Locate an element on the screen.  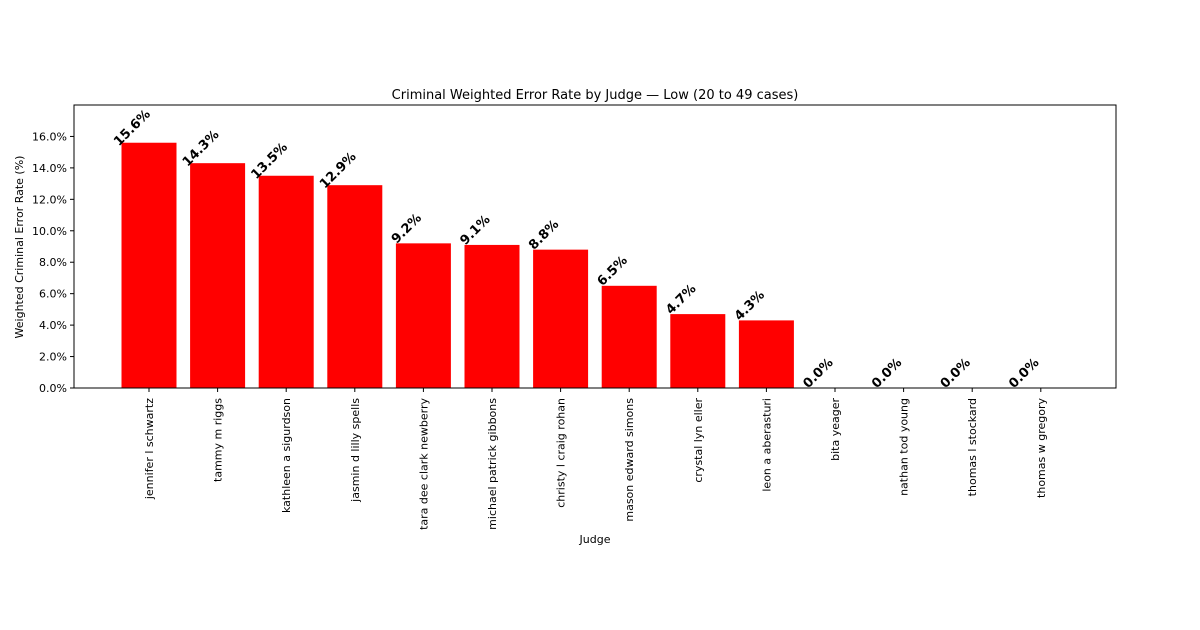
bar-jennifer-l-schwartz is located at coordinates (149, 265).